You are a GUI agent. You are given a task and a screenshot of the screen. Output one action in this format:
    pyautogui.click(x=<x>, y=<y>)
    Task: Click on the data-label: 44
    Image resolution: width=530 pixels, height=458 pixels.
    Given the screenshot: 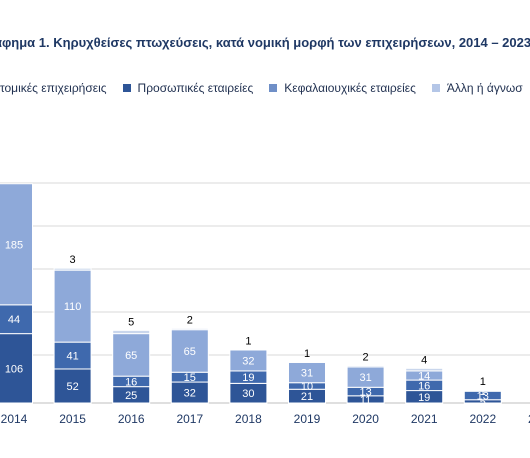 What is the action you would take?
    pyautogui.click(x=14, y=320)
    